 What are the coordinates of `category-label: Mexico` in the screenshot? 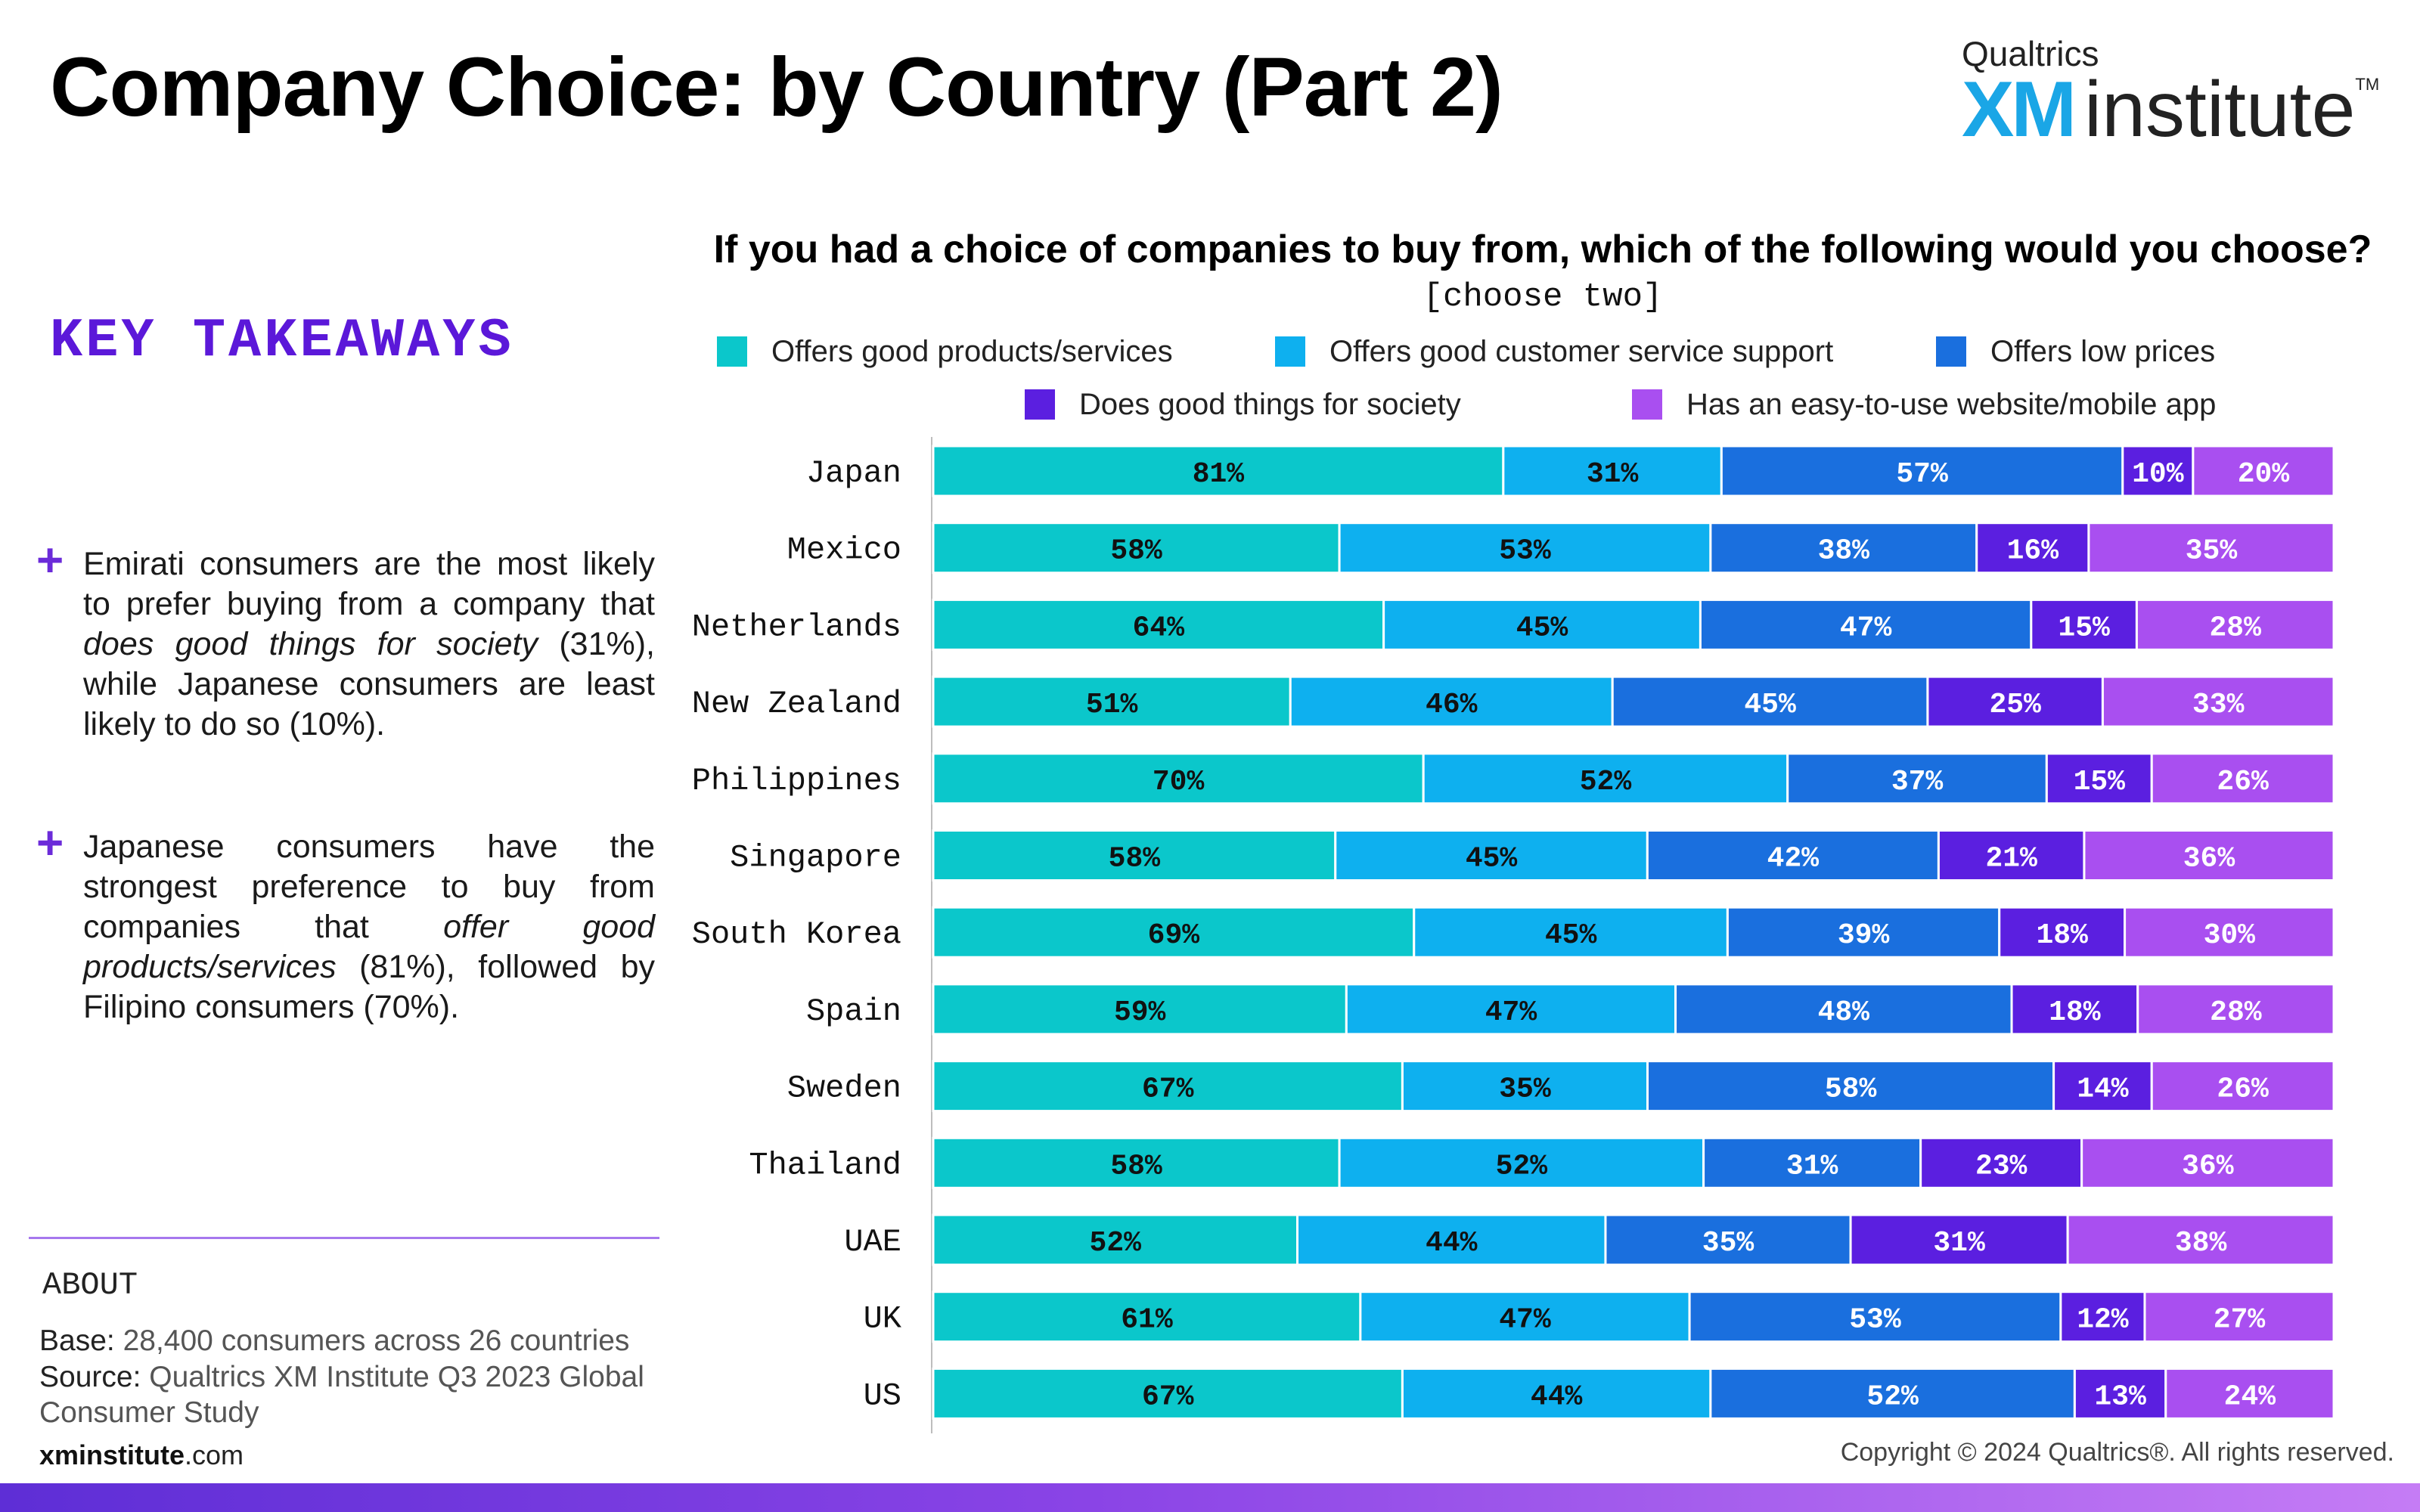 It's located at (844, 551).